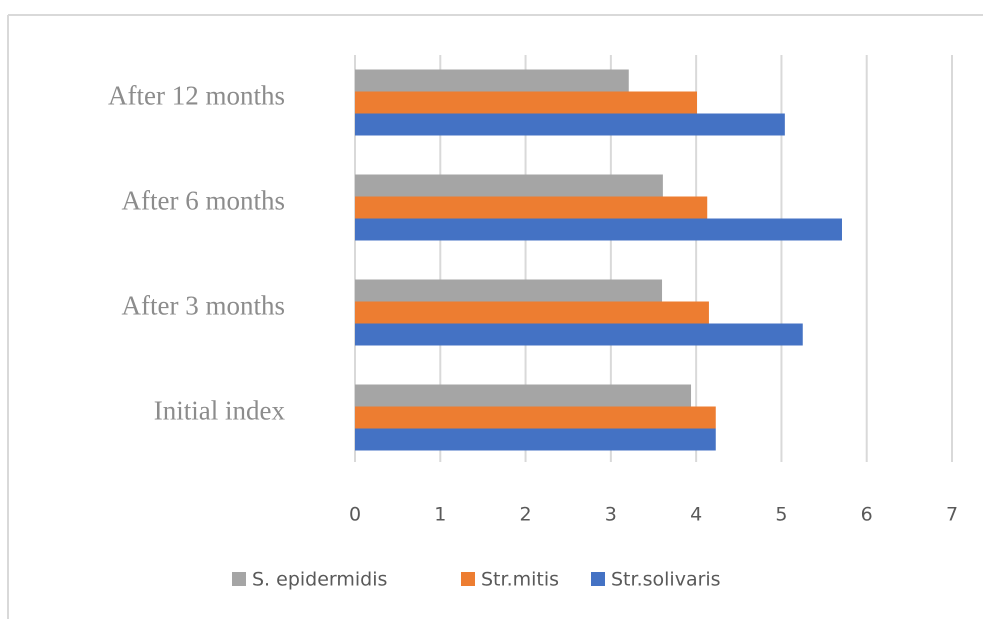 The width and height of the screenshot is (983, 619). I want to click on y-tick-label: After 6 months, so click(203, 201).